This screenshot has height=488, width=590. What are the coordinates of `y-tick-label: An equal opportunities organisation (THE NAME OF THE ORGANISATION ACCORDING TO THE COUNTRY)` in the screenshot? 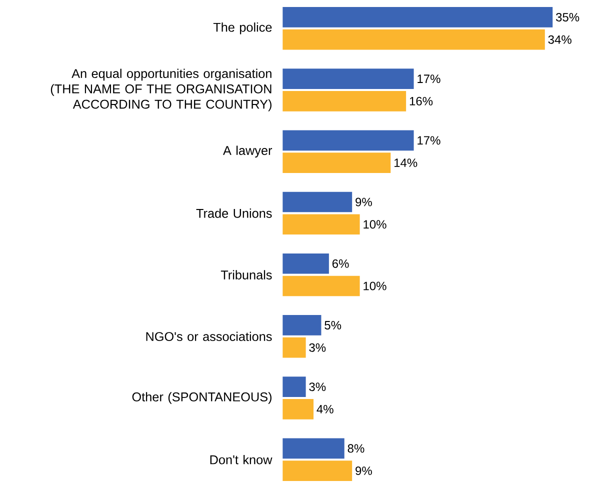 It's located at (161, 90).